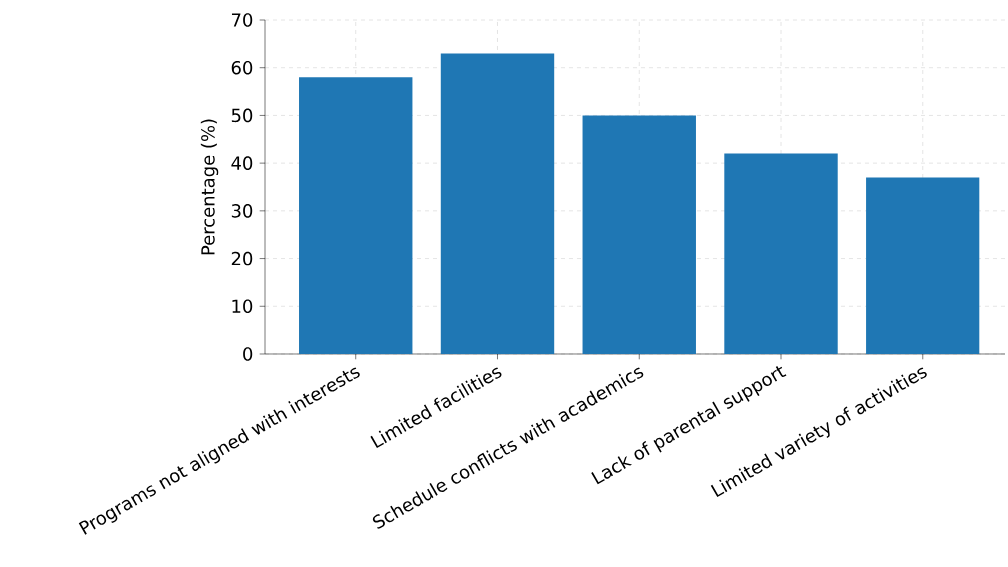 The image size is (1008, 567). I want to click on y-tick-label: 60, so click(242, 67).